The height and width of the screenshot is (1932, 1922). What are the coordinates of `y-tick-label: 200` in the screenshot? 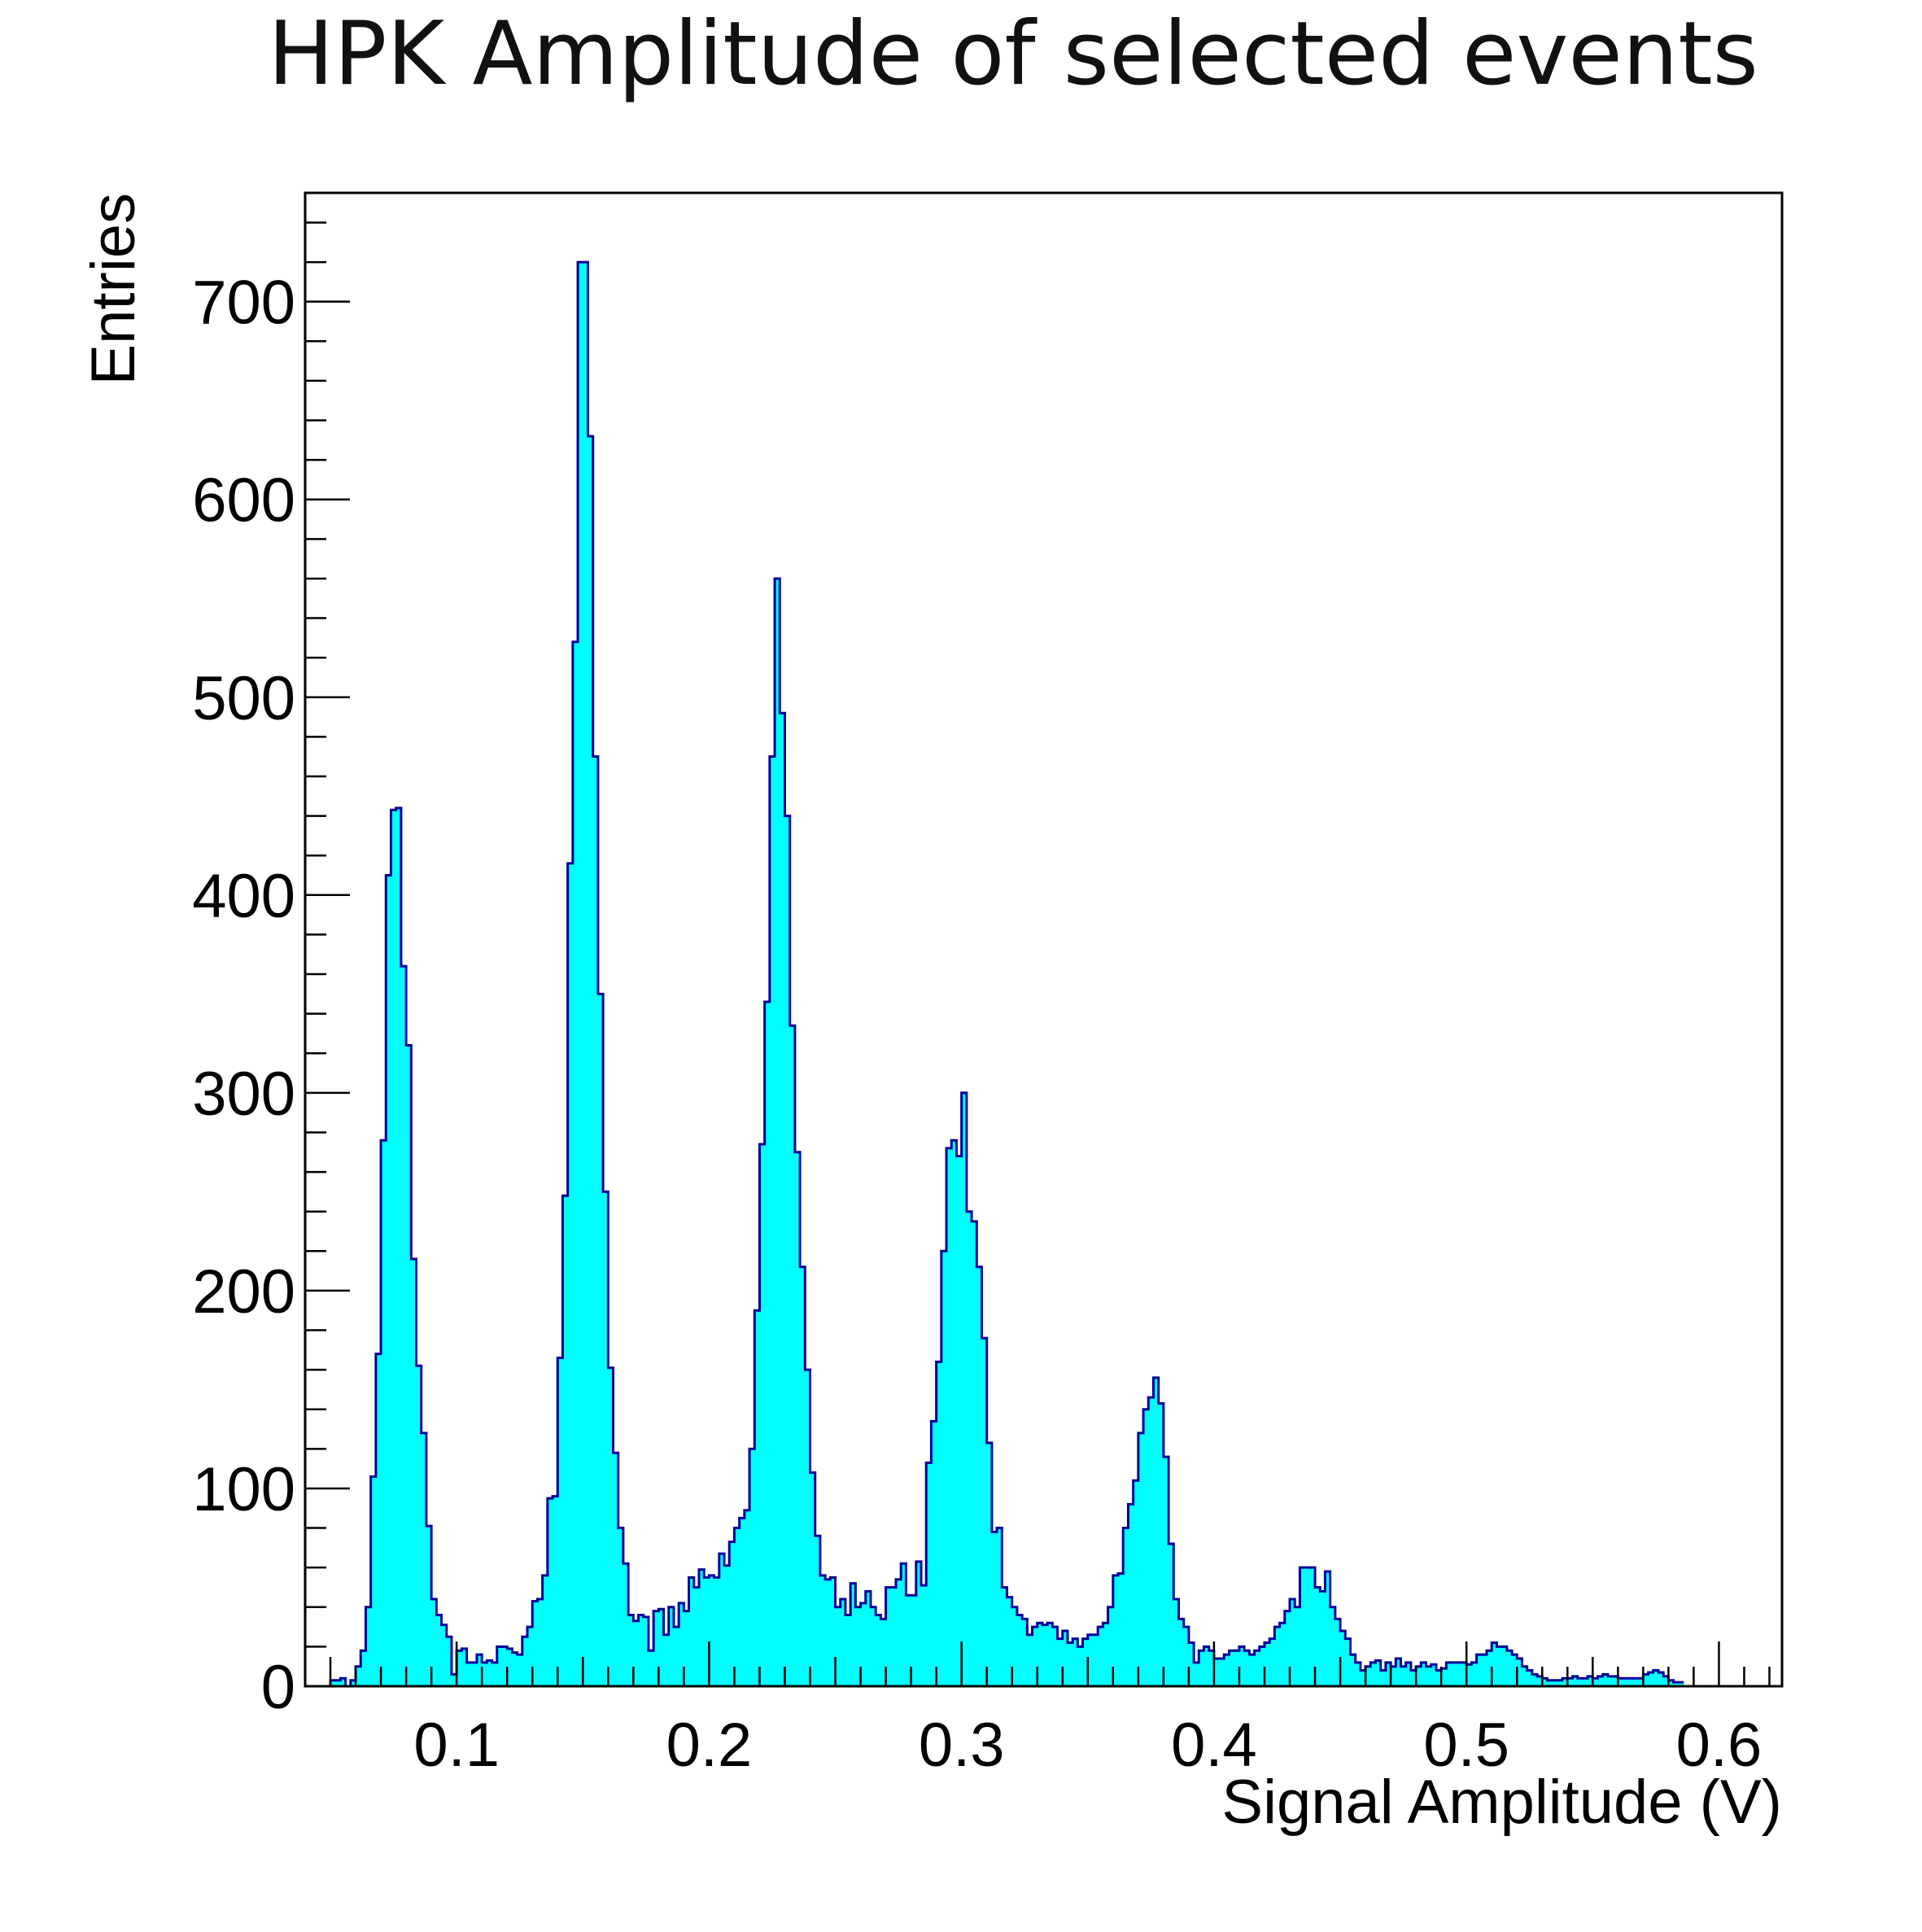 It's located at (243, 1292).